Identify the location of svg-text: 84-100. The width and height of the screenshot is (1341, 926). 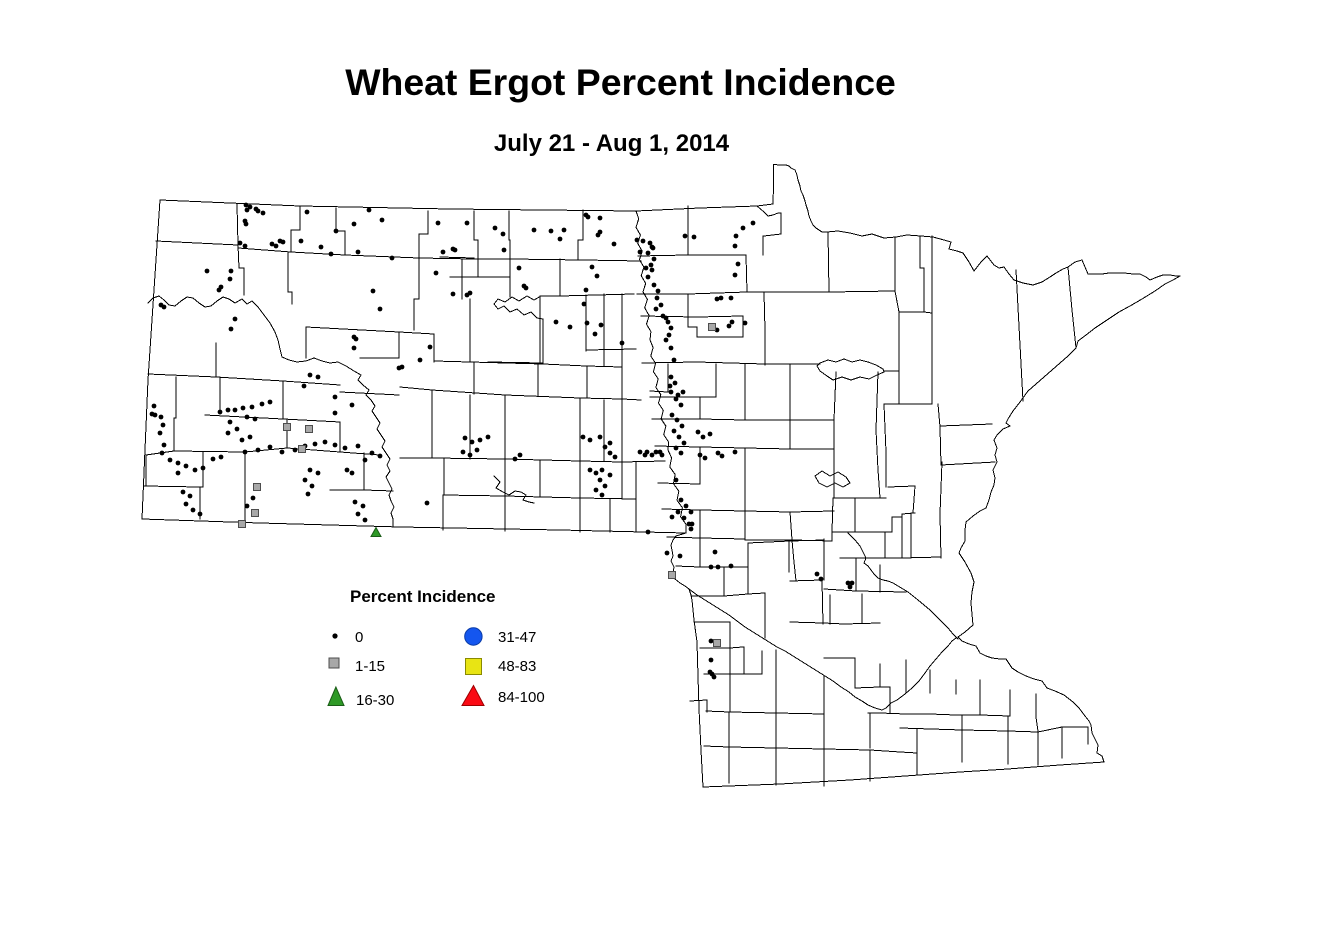
(521, 697).